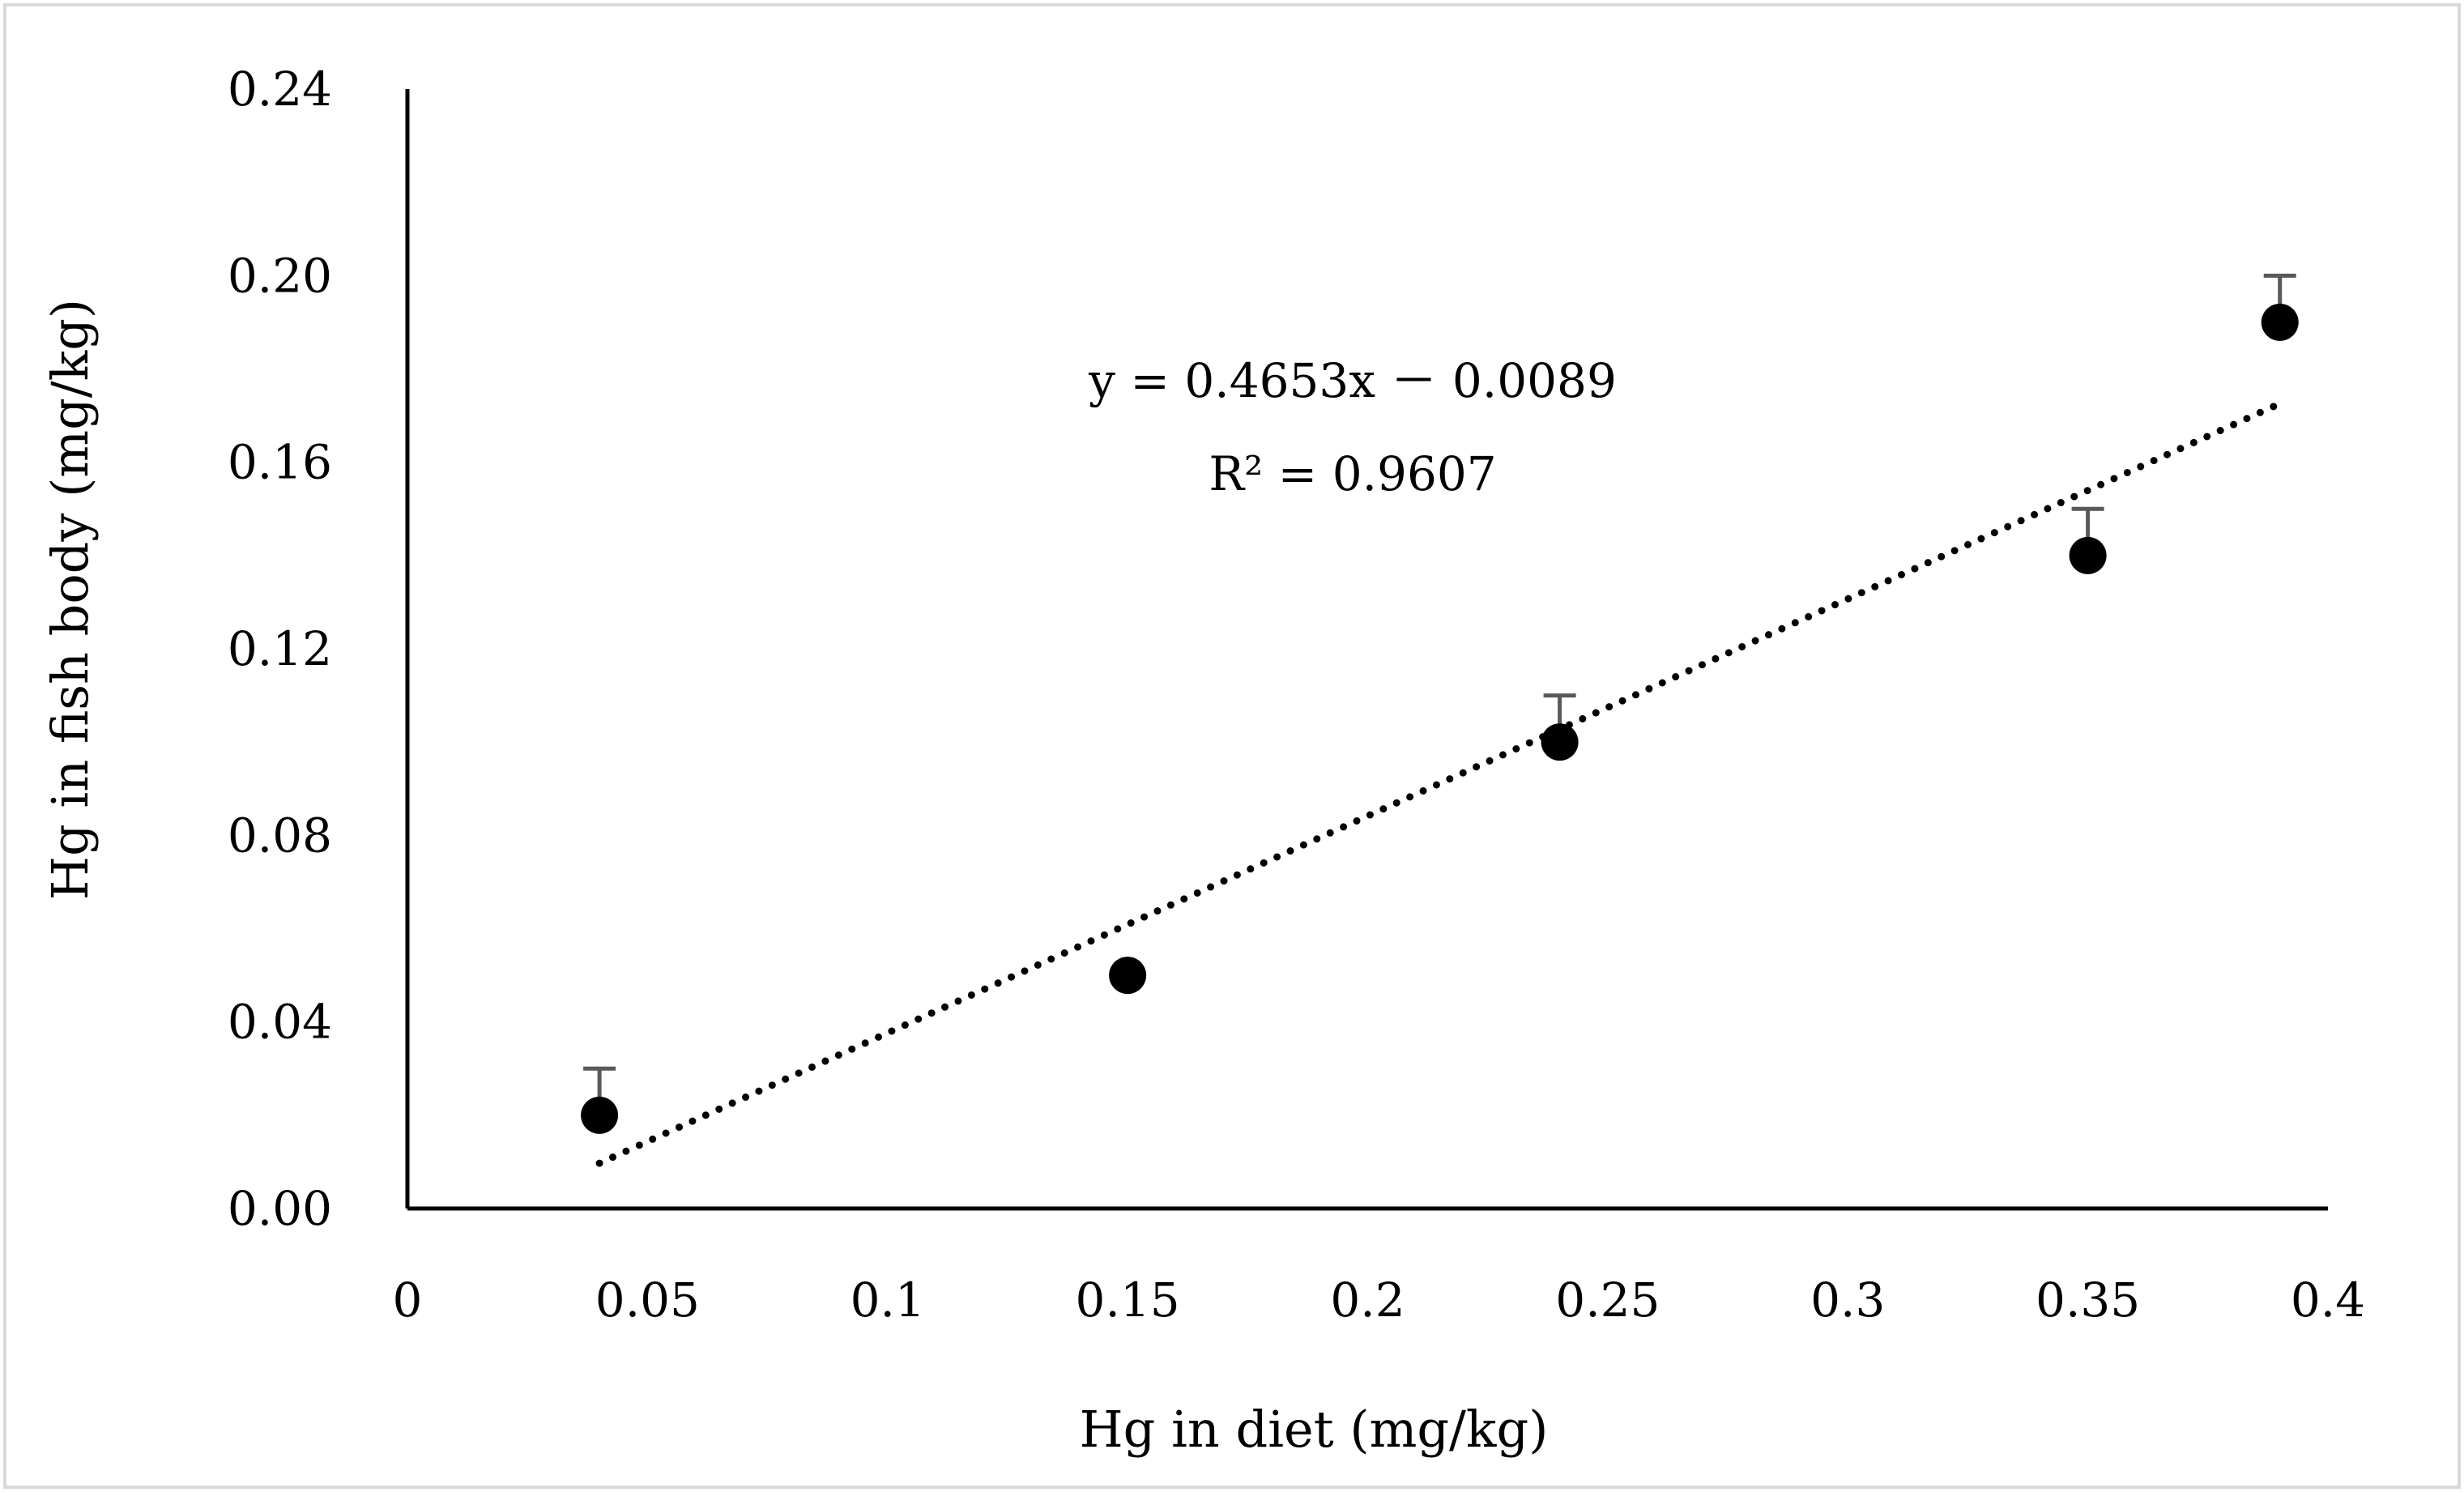 This screenshot has height=1492, width=2464. Describe the element at coordinates (280, 462) in the screenshot. I see `y-tick-label: 0.16` at that location.